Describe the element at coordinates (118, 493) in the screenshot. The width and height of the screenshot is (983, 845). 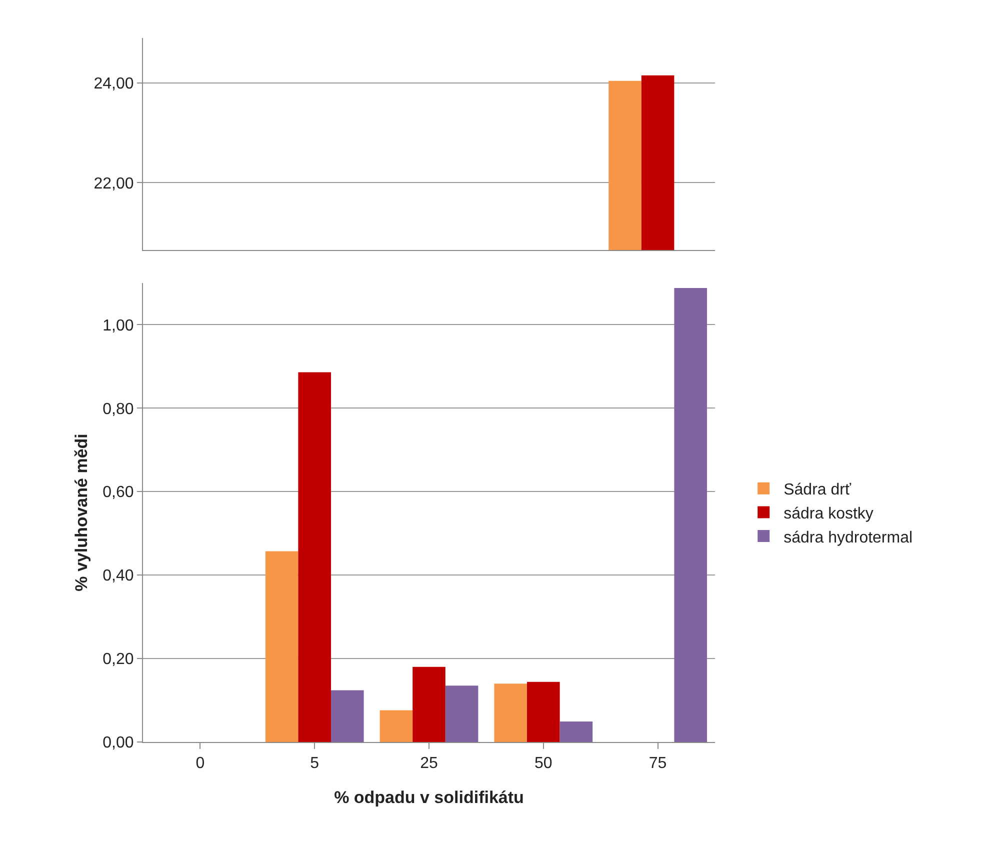
I see `y-tick-label: 0,60` at that location.